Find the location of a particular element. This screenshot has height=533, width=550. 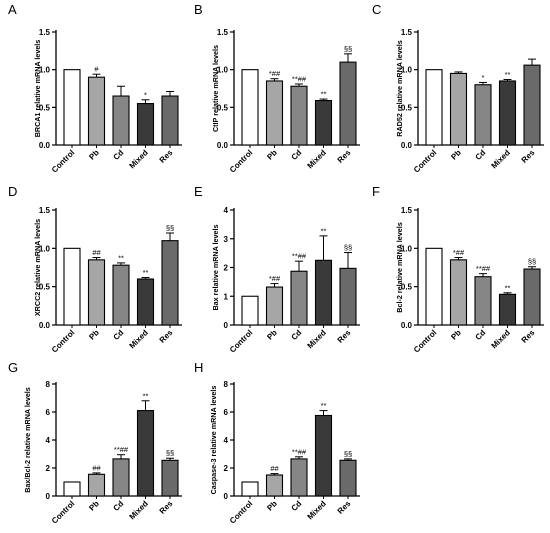

y-tick-label: 1 is located at coordinates (226, 296).